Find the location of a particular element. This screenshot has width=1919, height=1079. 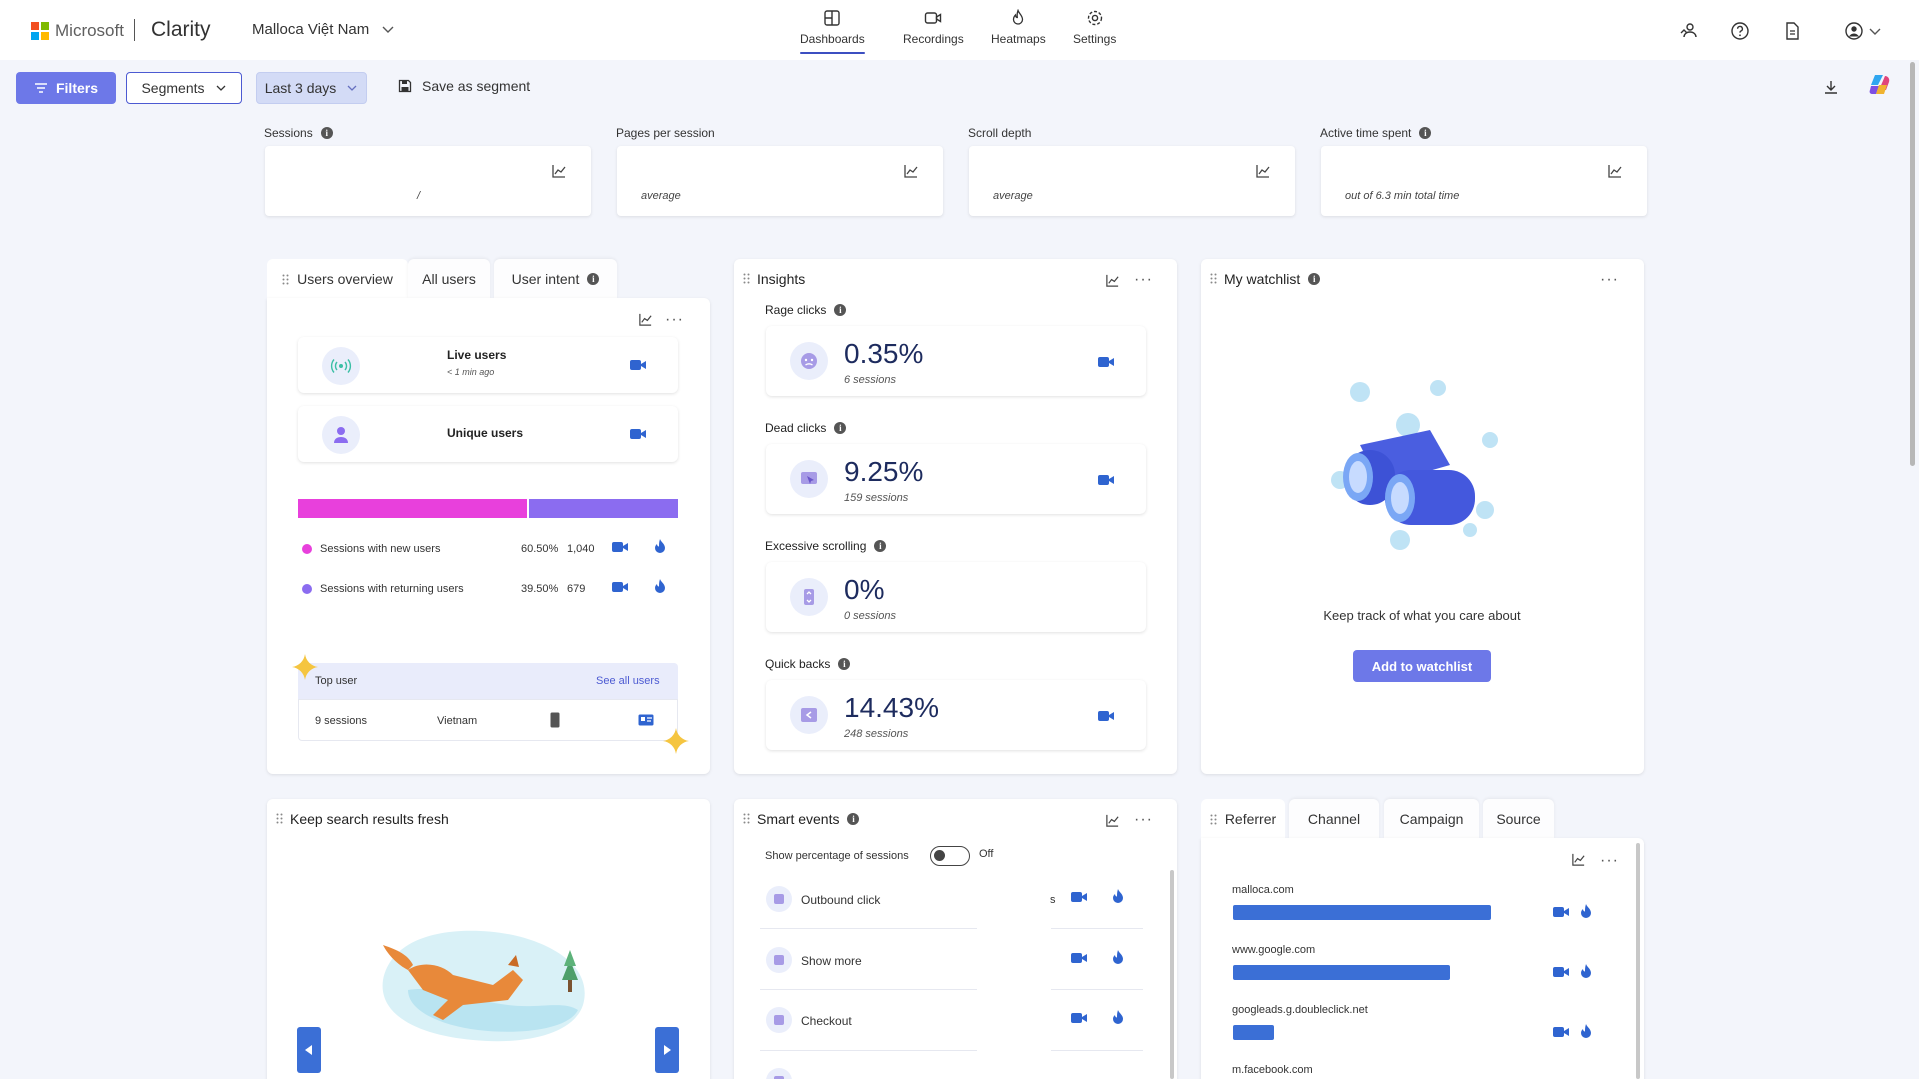

account-icon is located at coordinates (1854, 31).